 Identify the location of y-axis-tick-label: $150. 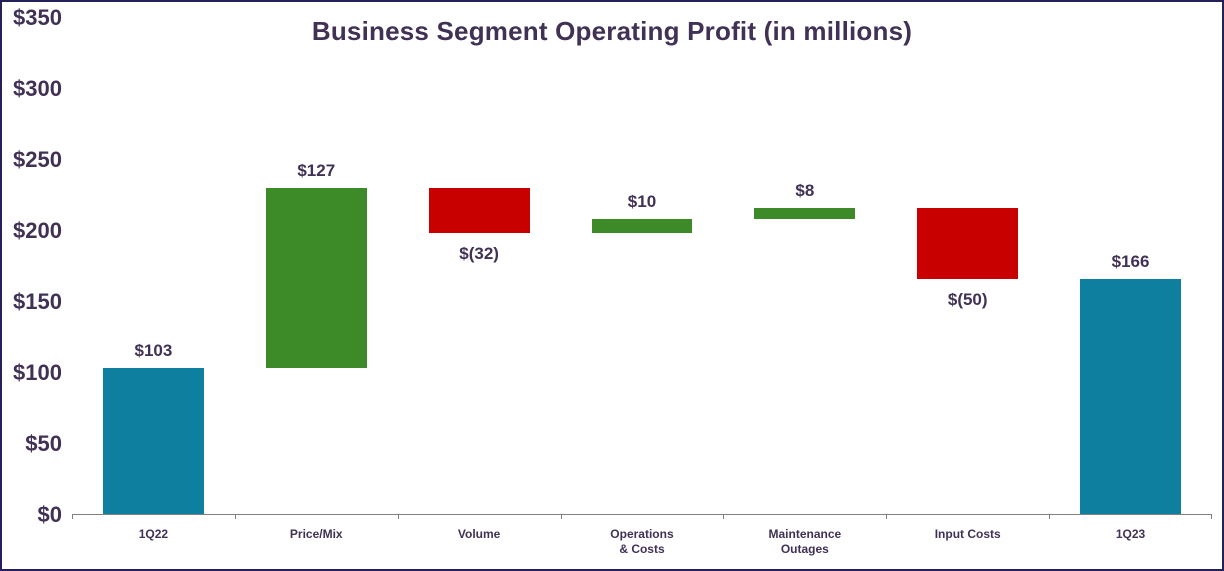
(37, 301).